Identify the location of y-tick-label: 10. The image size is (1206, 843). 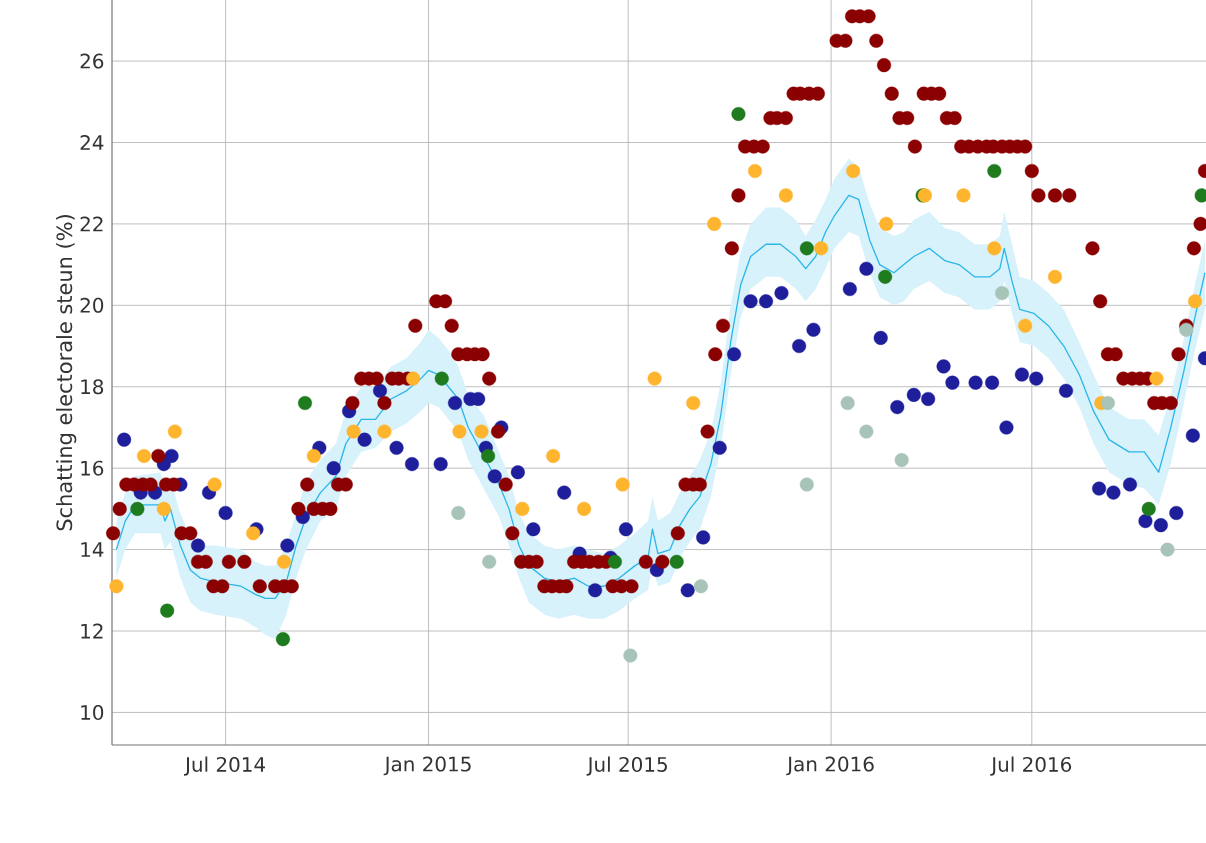
(92, 712).